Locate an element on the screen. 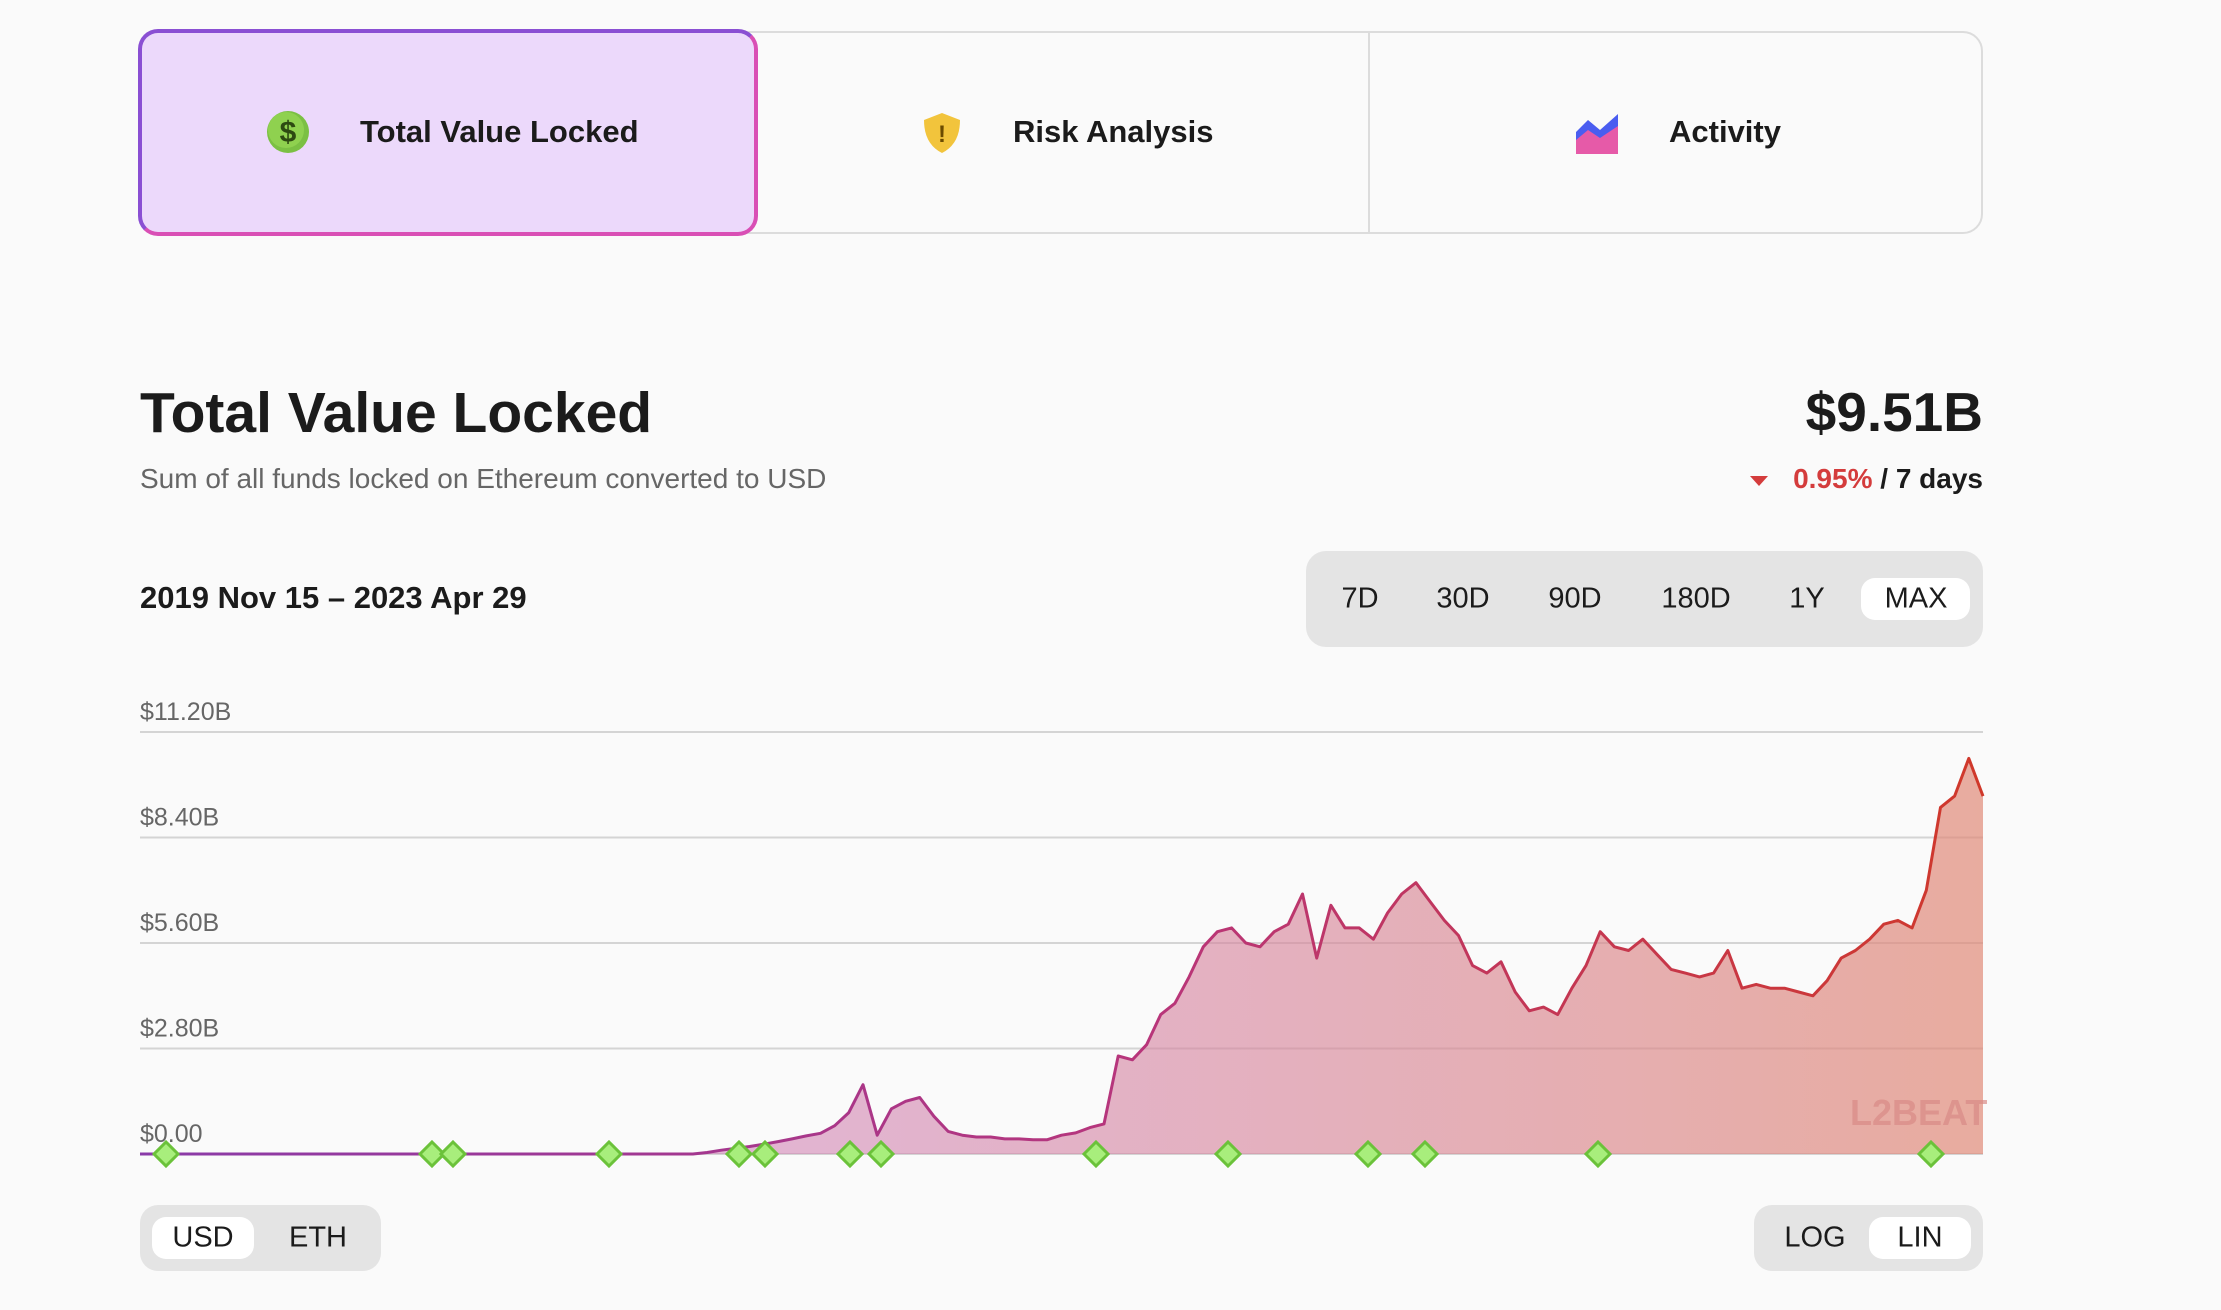  currency-selected is located at coordinates (203, 1238).